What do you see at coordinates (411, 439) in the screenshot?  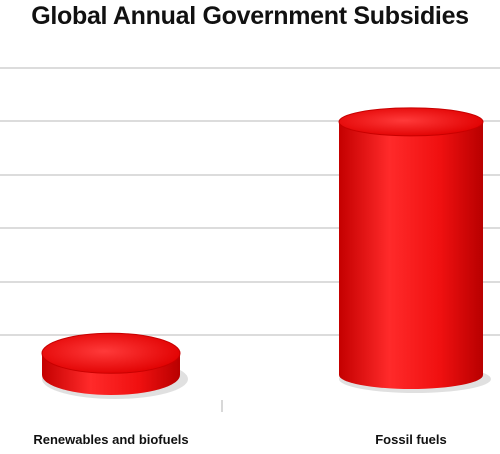 I see `category-label: Fossil fuels` at bounding box center [411, 439].